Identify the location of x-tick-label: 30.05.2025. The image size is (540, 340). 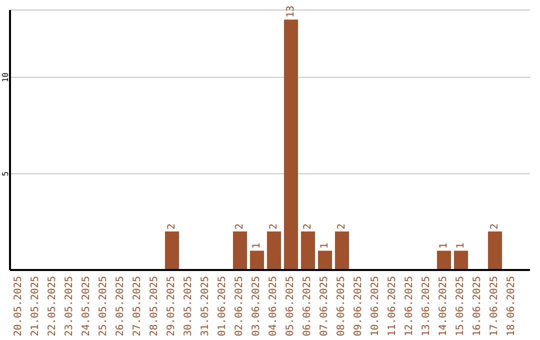
(188, 306).